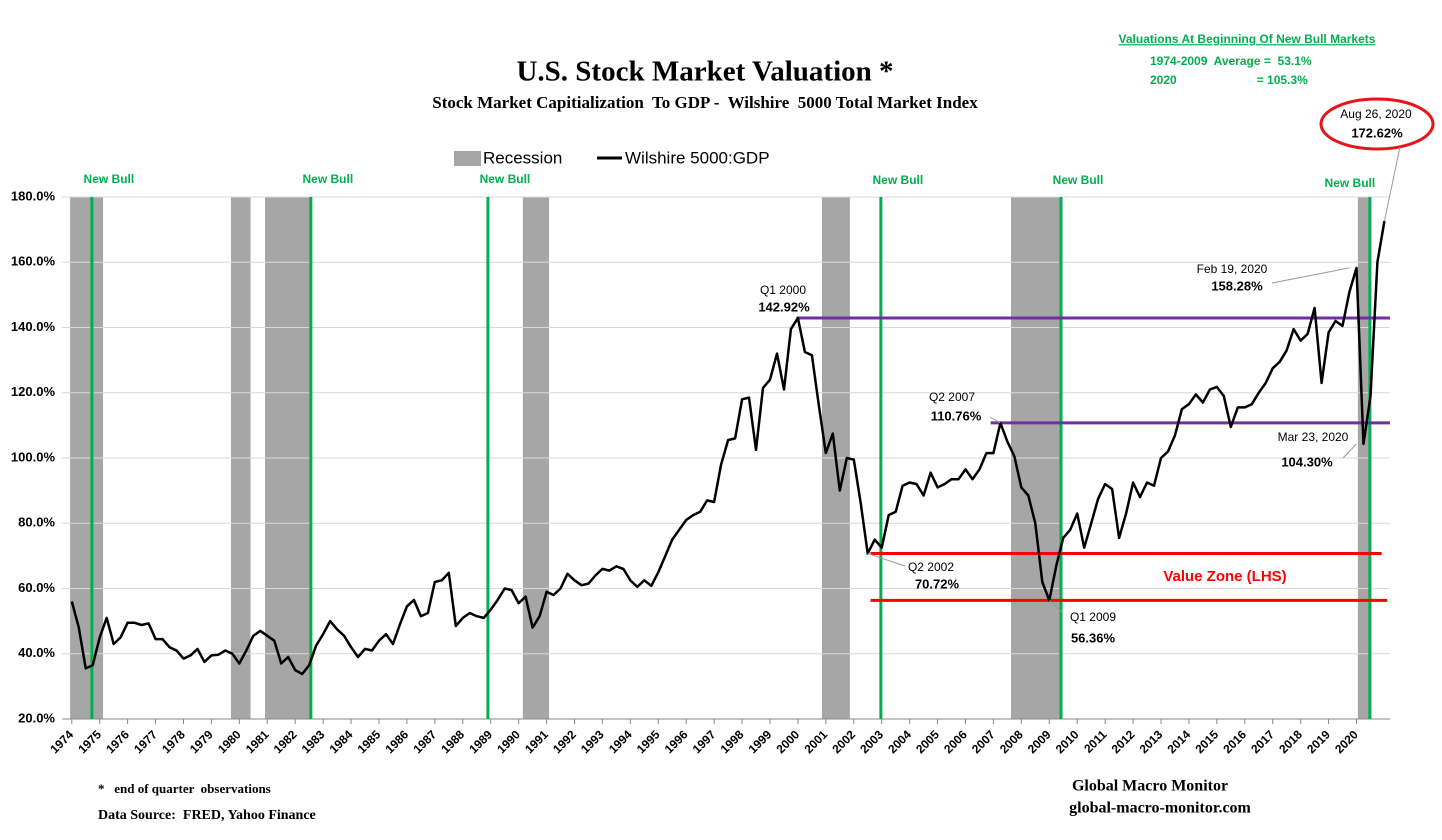 Image resolution: width=1442 pixels, height=840 pixels. Describe the element at coordinates (1093, 617) in the screenshot. I see `callout-title: Q1 2009` at that location.